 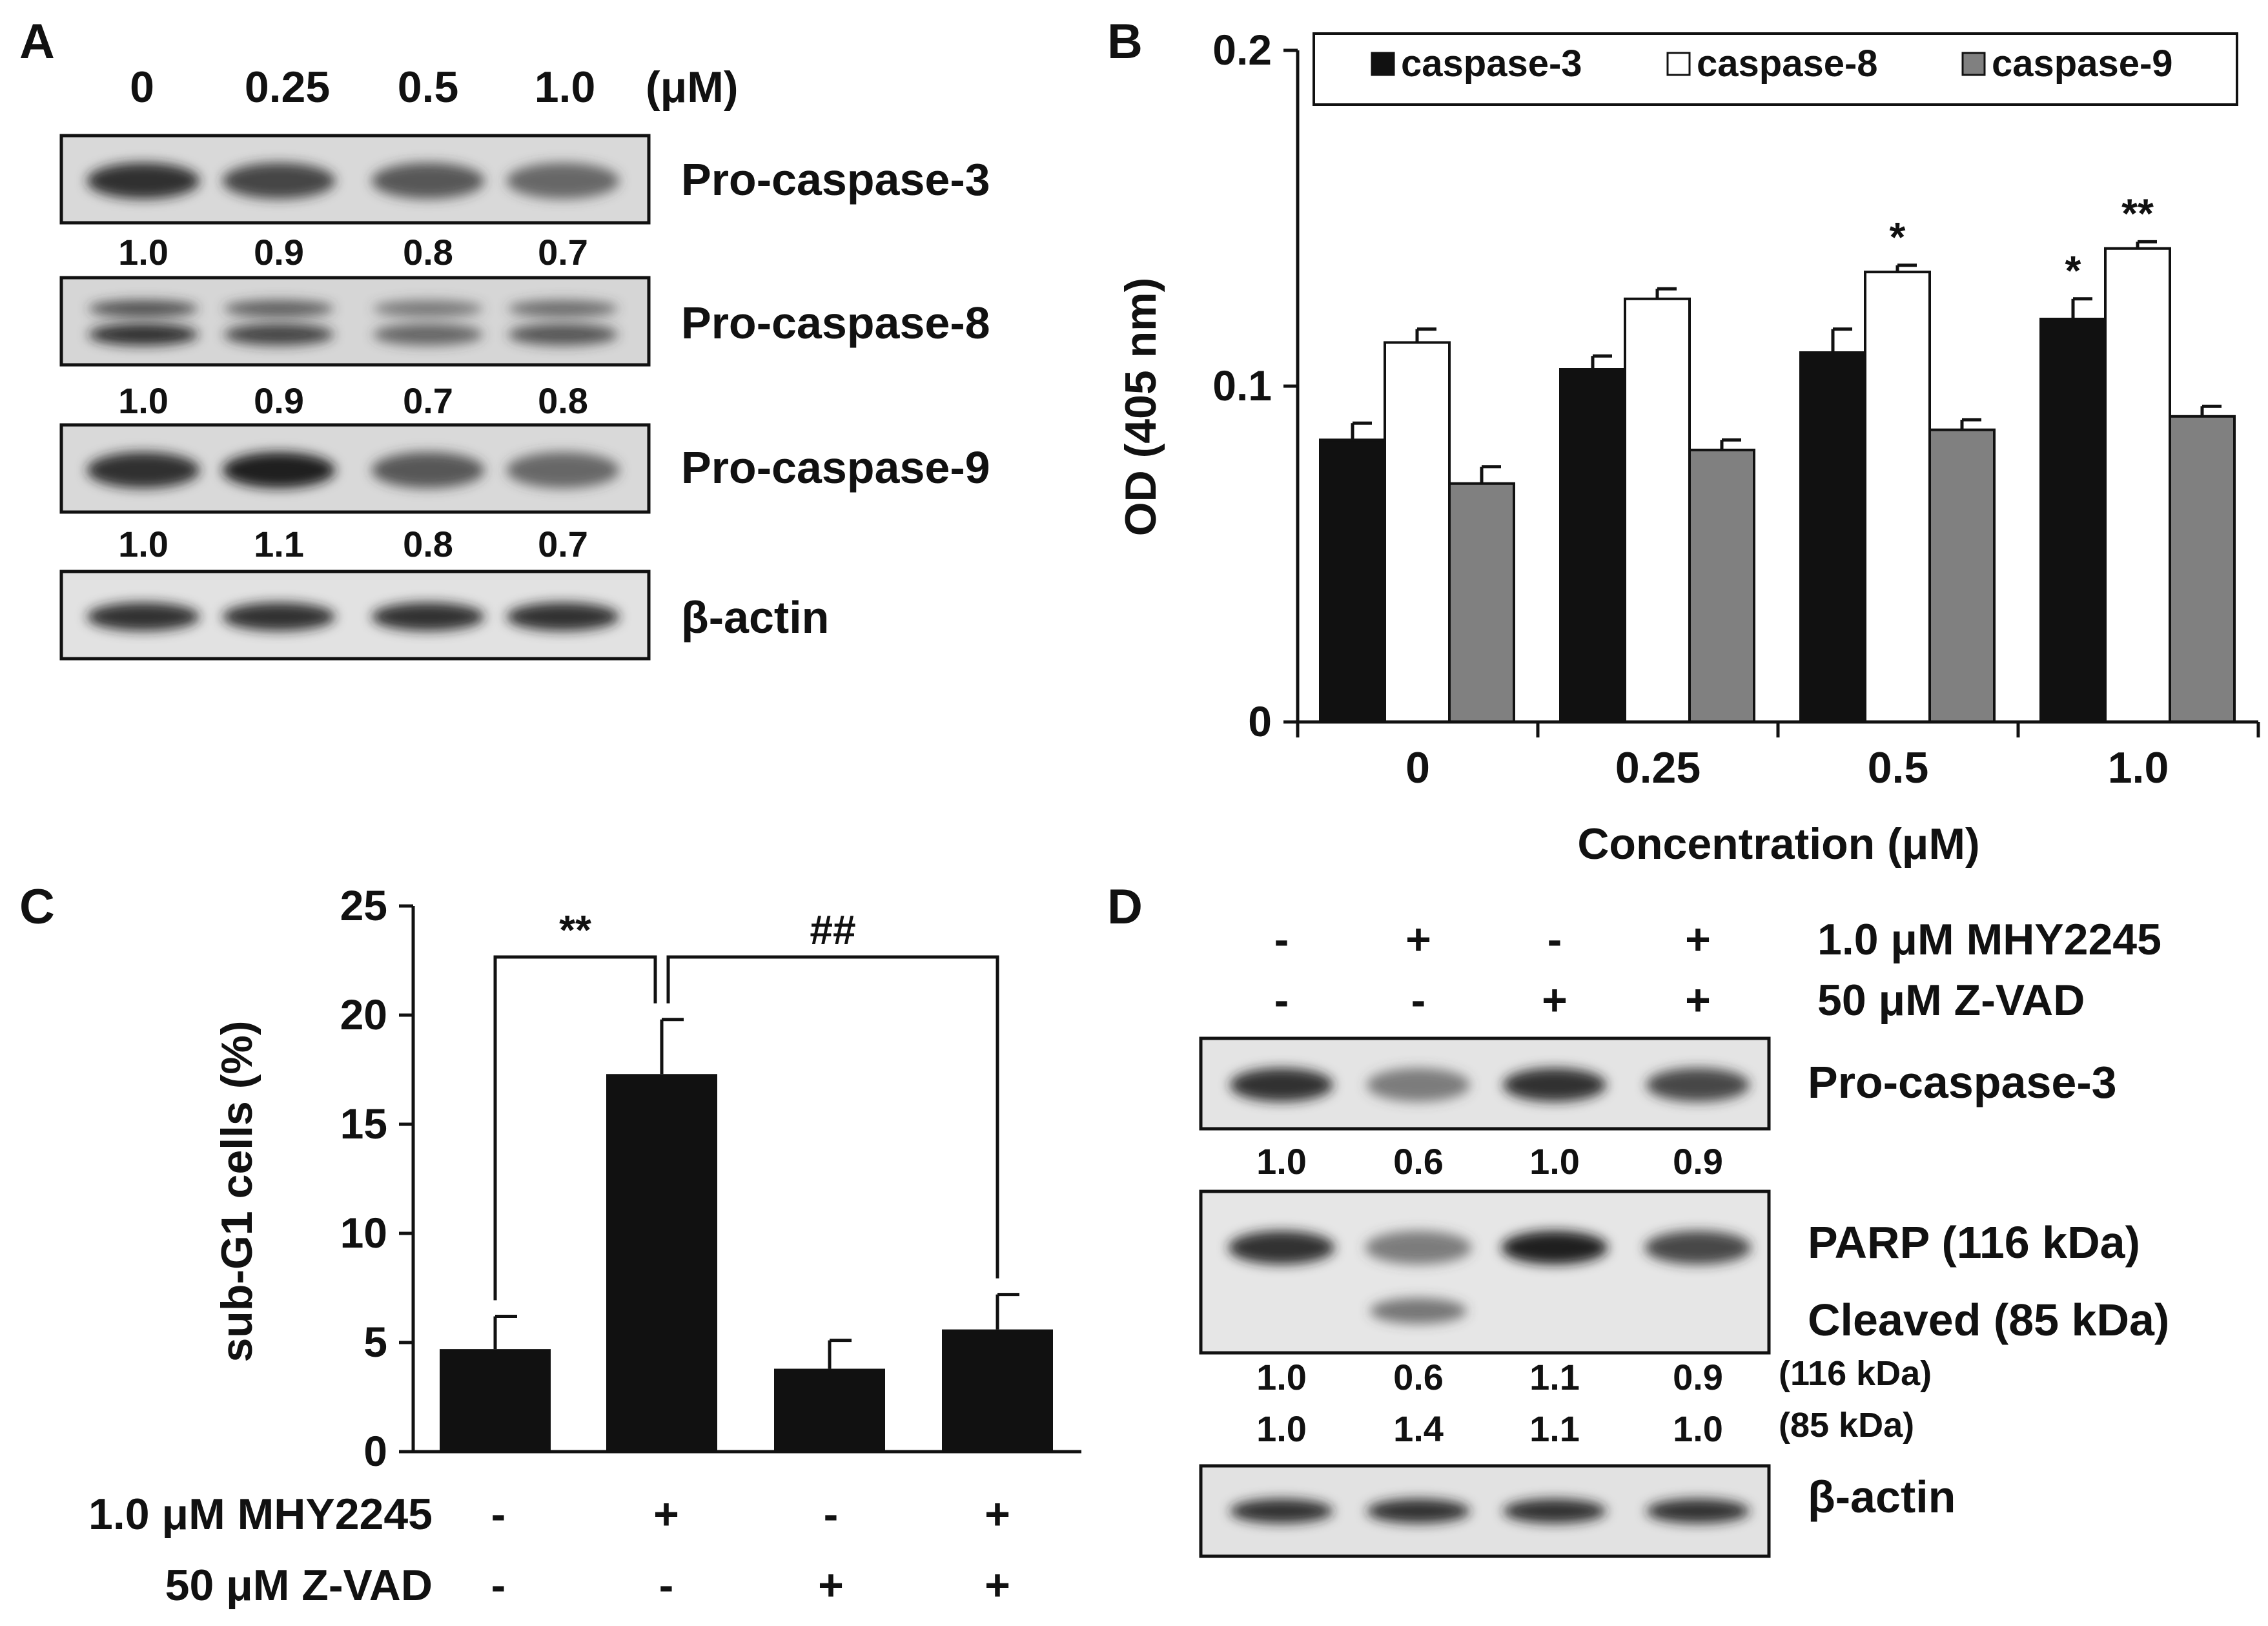 What do you see at coordinates (835, 323) in the screenshot?
I see `blot-a-procaspase8-label: Pro-caspase-8` at bounding box center [835, 323].